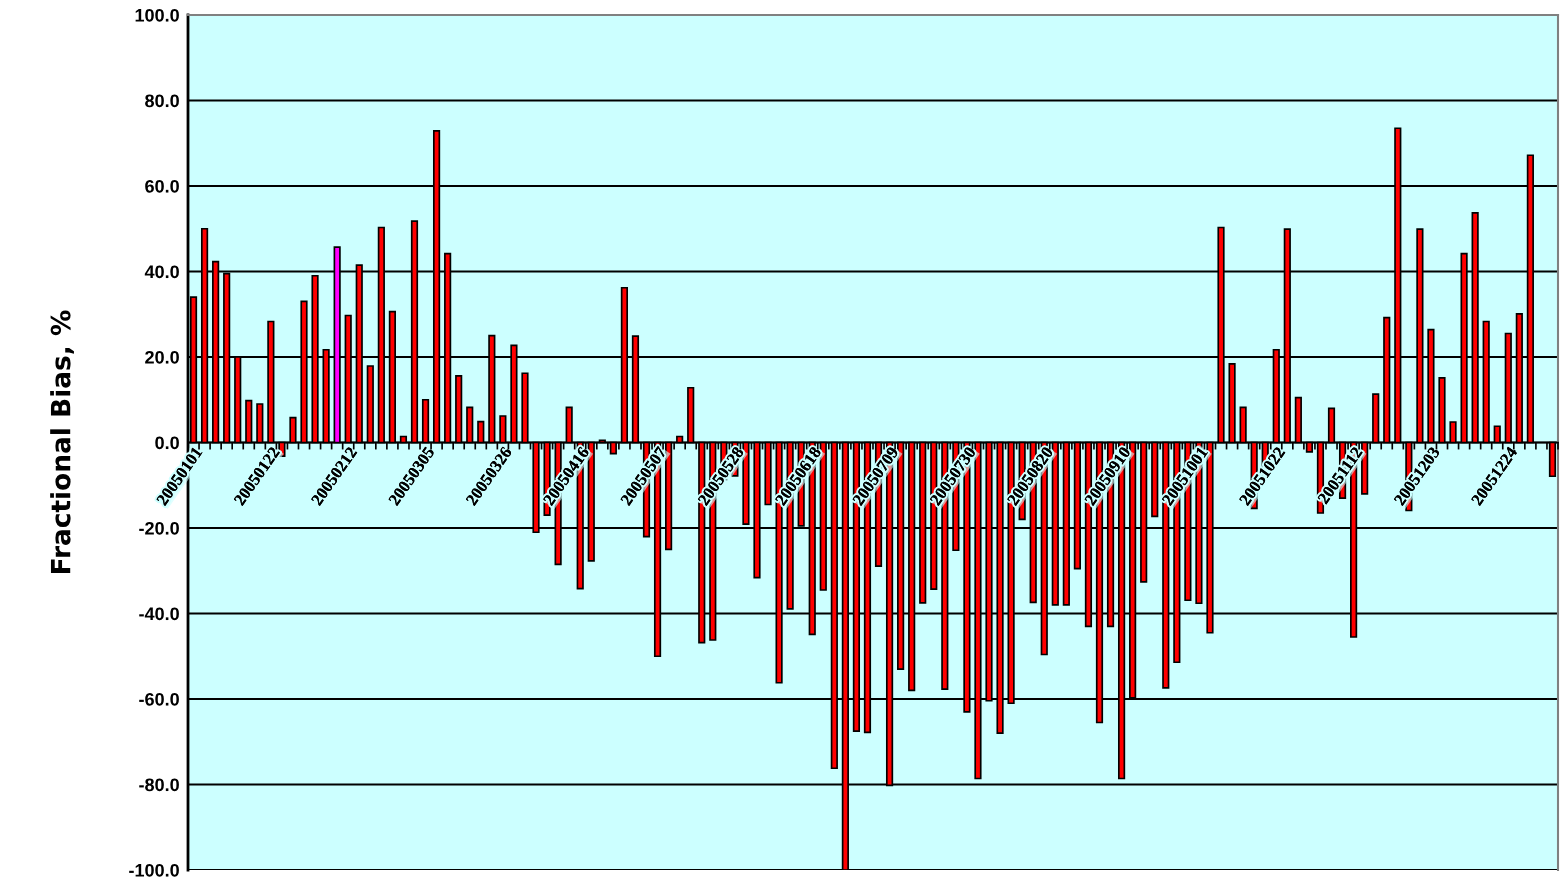 This screenshot has width=1560, height=879. I want to click on y-axis-title: Fractional Bias, %, so click(62, 441).